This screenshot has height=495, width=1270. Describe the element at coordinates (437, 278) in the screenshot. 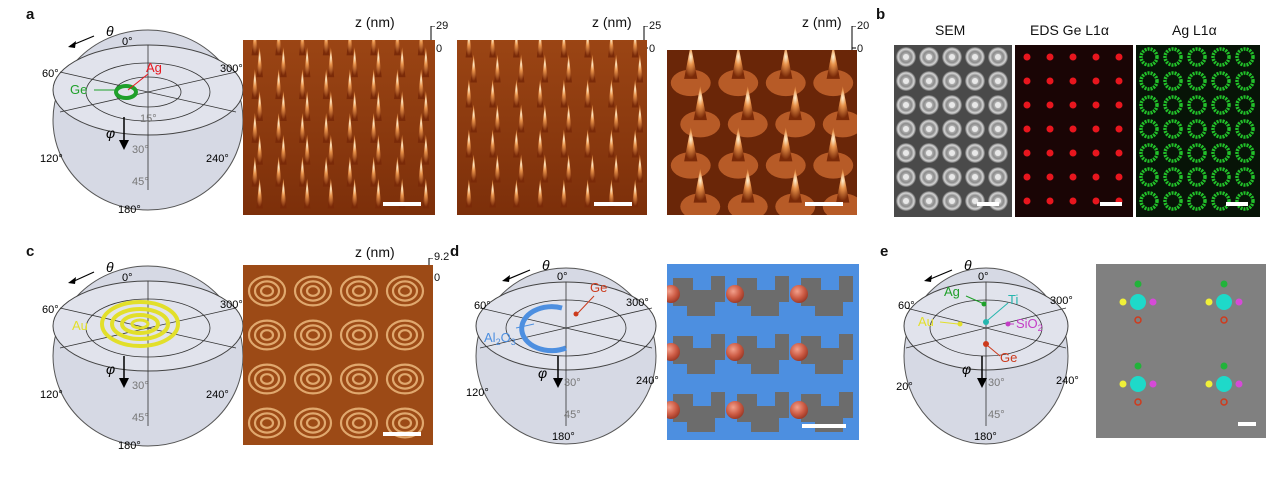

I see `afm-zero-c: 0` at that location.